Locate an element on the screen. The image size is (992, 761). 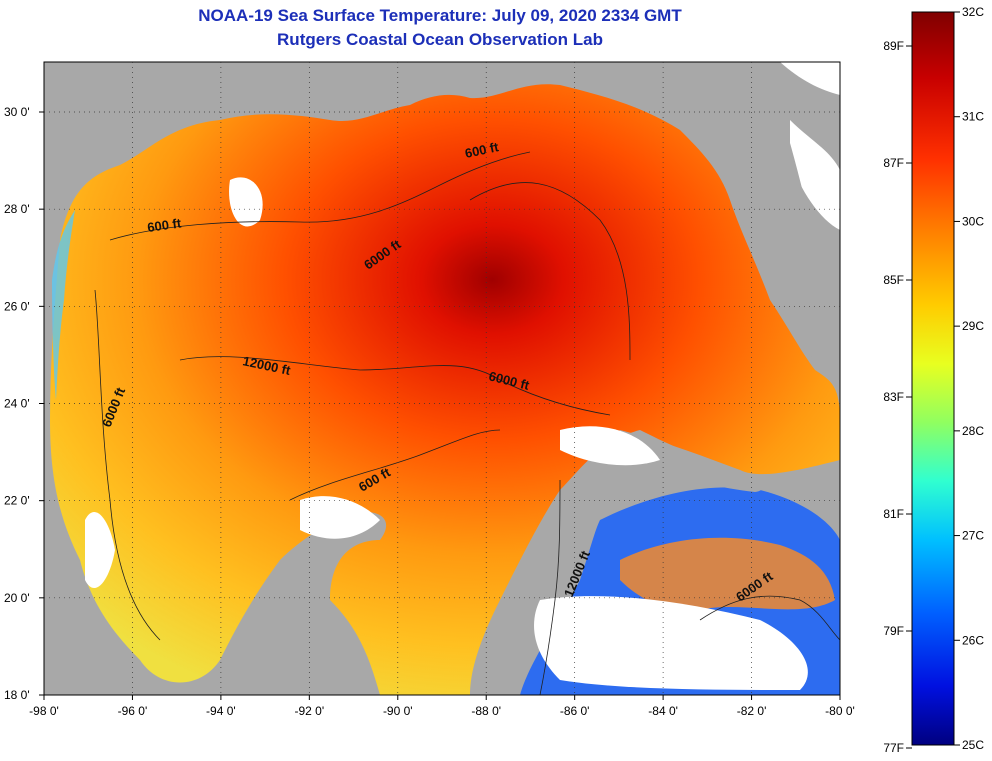
latitude-label: 20 0' is located at coordinates (17, 598).